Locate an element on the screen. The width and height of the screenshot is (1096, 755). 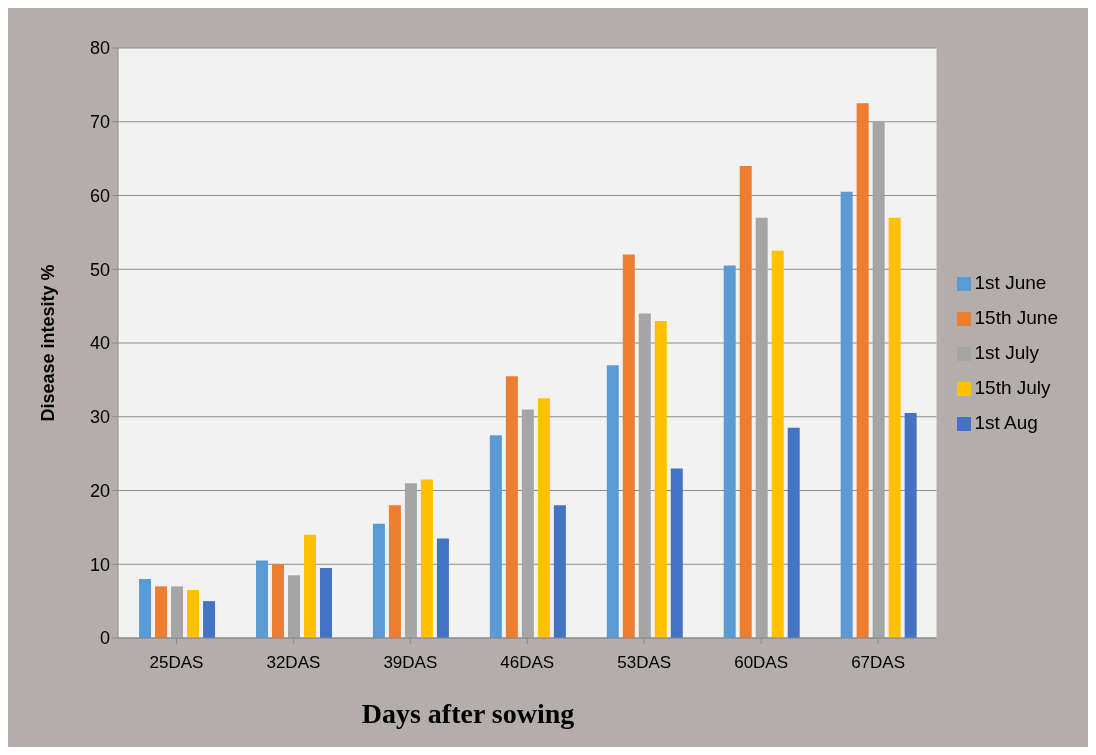
y-tick-label: 60 is located at coordinates (99, 195).